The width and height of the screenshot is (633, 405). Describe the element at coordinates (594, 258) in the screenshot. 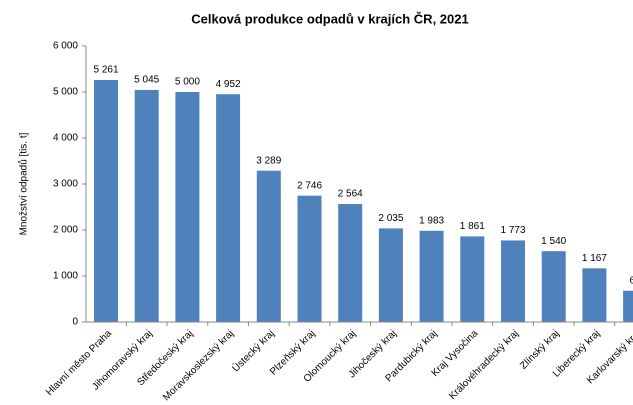

I see `value-label: 1 167` at that location.